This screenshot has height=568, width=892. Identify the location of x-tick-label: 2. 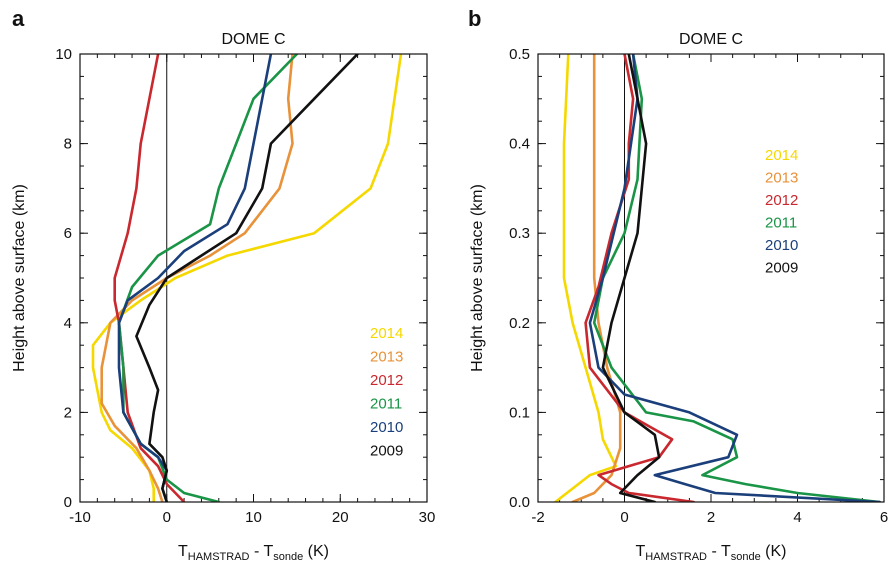
(711, 517).